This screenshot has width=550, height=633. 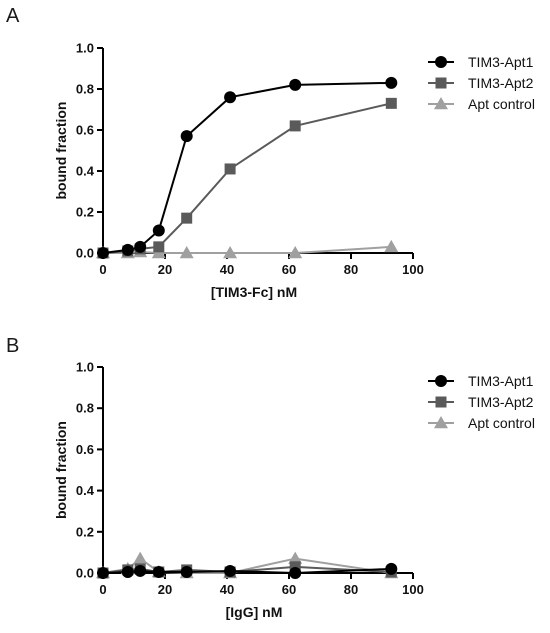 I want to click on x-axis-label: [TIM3-Fc] nM, so click(x=254, y=292).